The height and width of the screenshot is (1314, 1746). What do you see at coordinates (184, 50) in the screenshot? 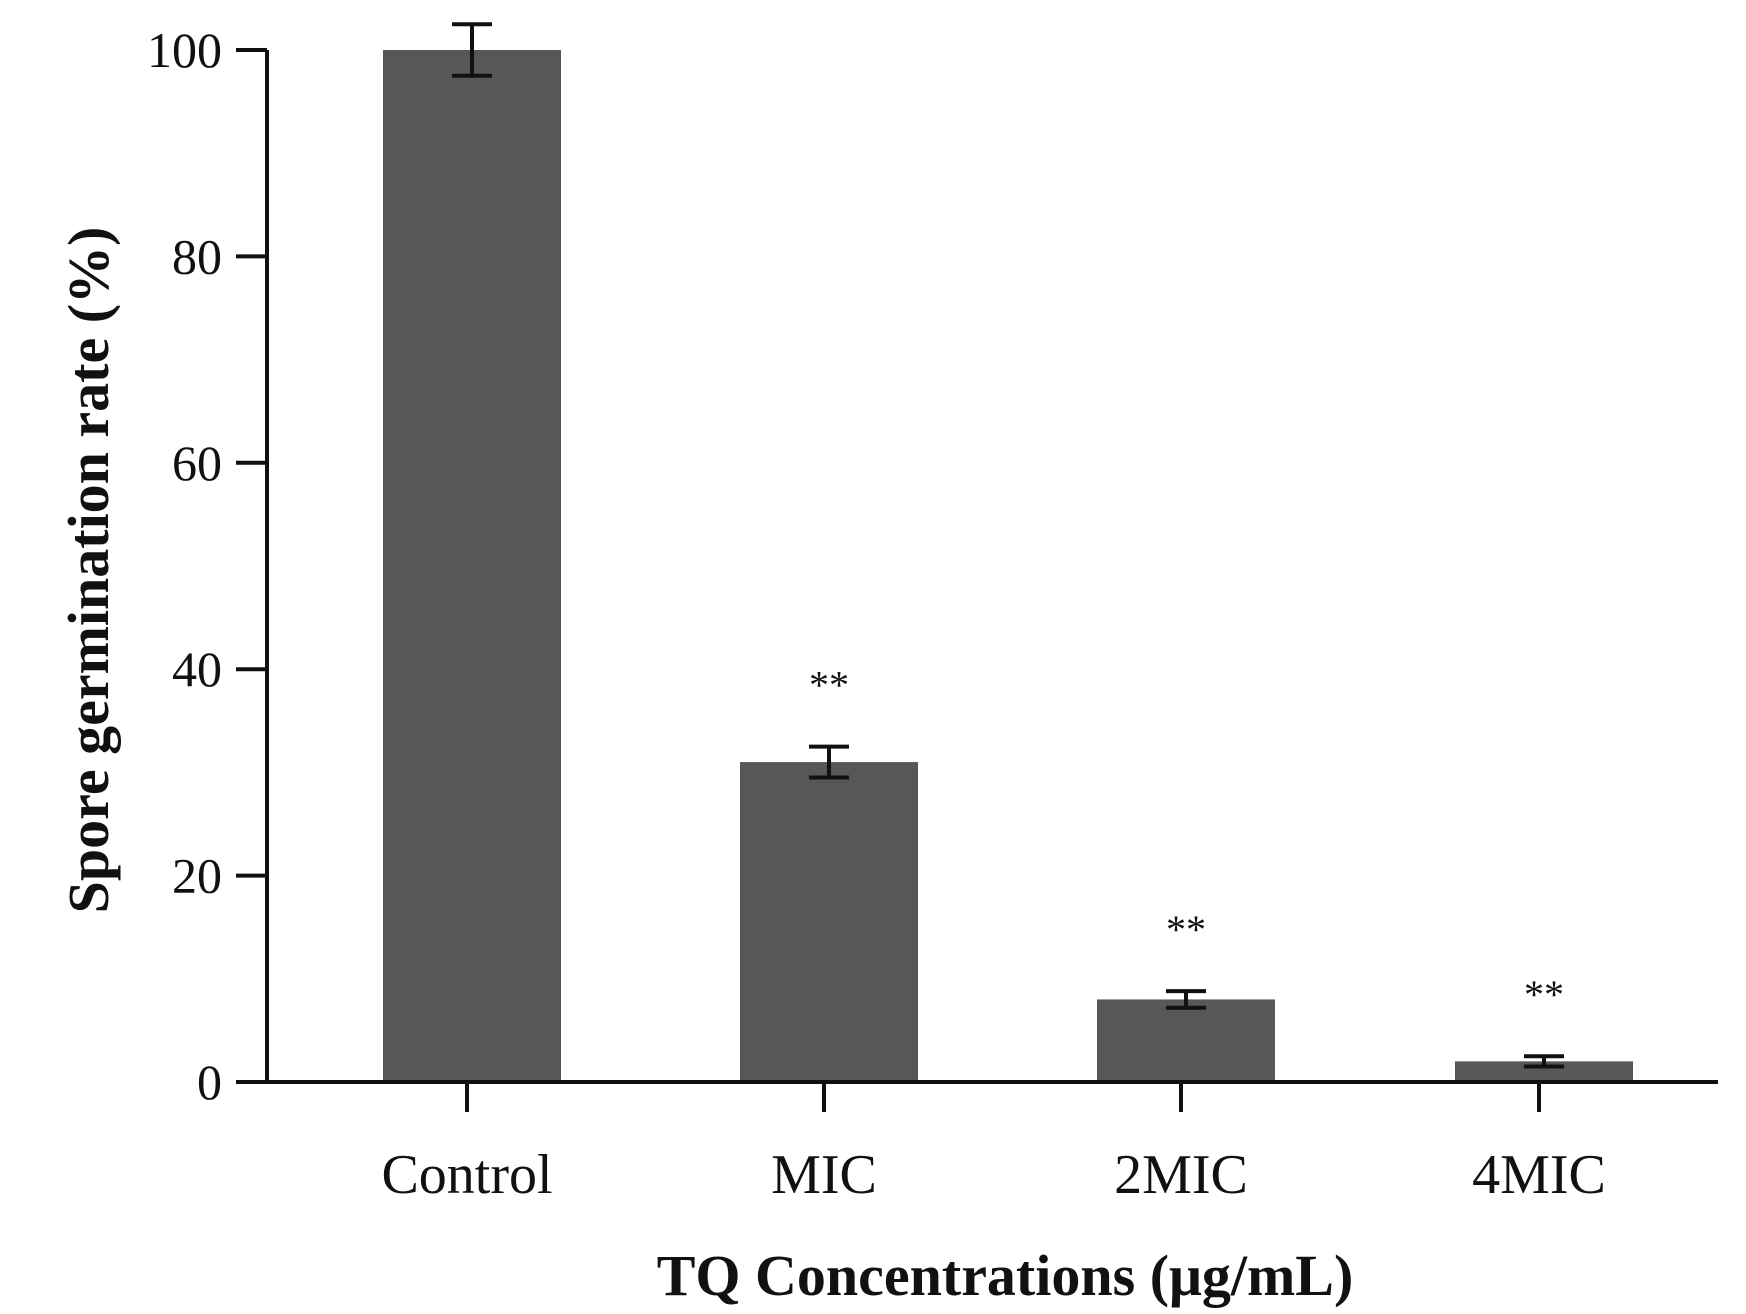
I see `y-tick-label: 100` at bounding box center [184, 50].